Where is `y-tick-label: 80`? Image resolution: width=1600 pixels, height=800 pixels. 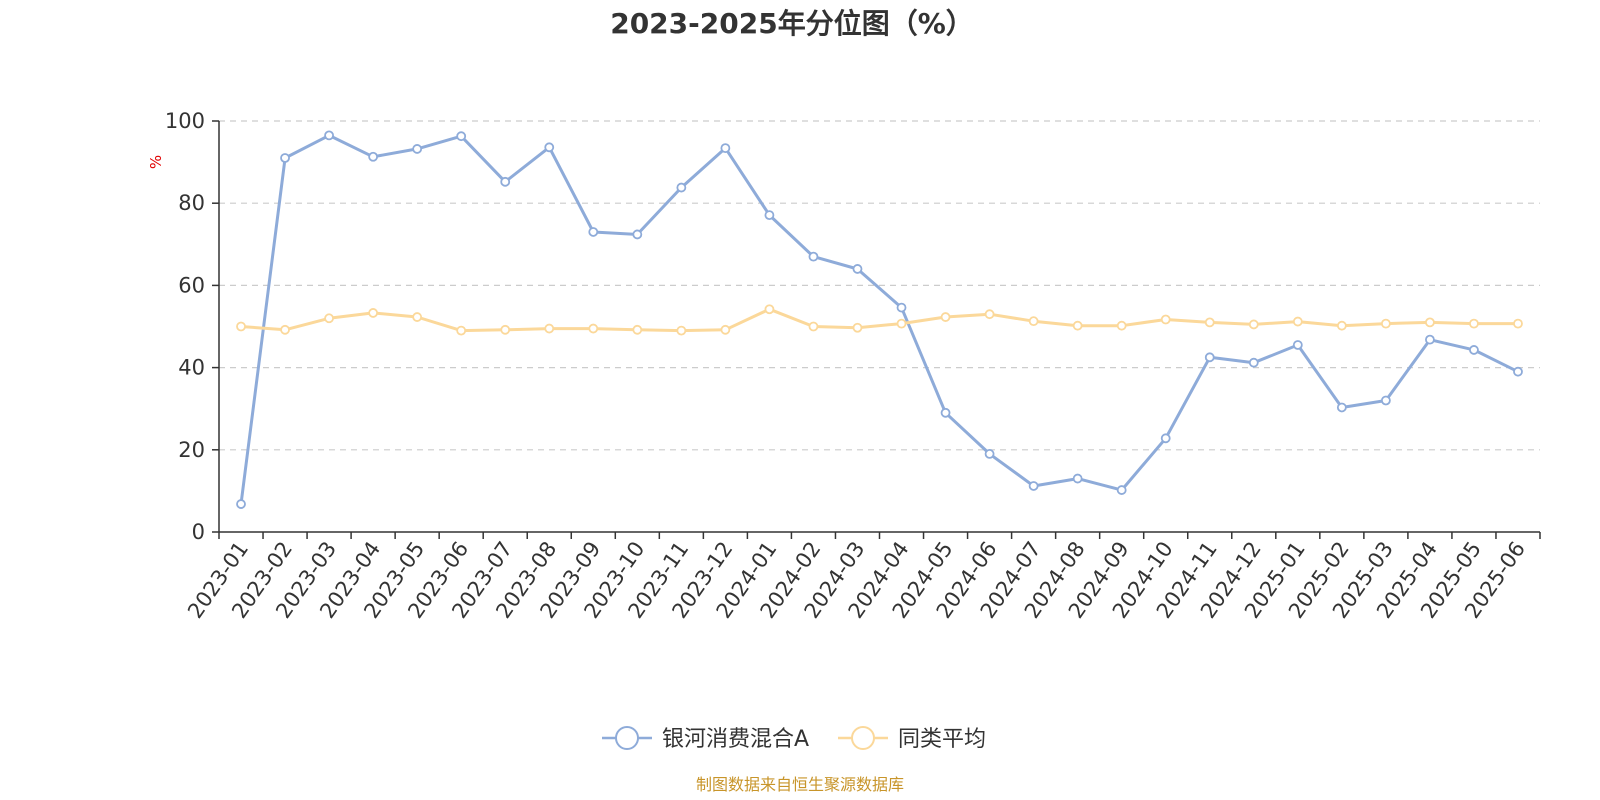 y-tick-label: 80 is located at coordinates (191, 203).